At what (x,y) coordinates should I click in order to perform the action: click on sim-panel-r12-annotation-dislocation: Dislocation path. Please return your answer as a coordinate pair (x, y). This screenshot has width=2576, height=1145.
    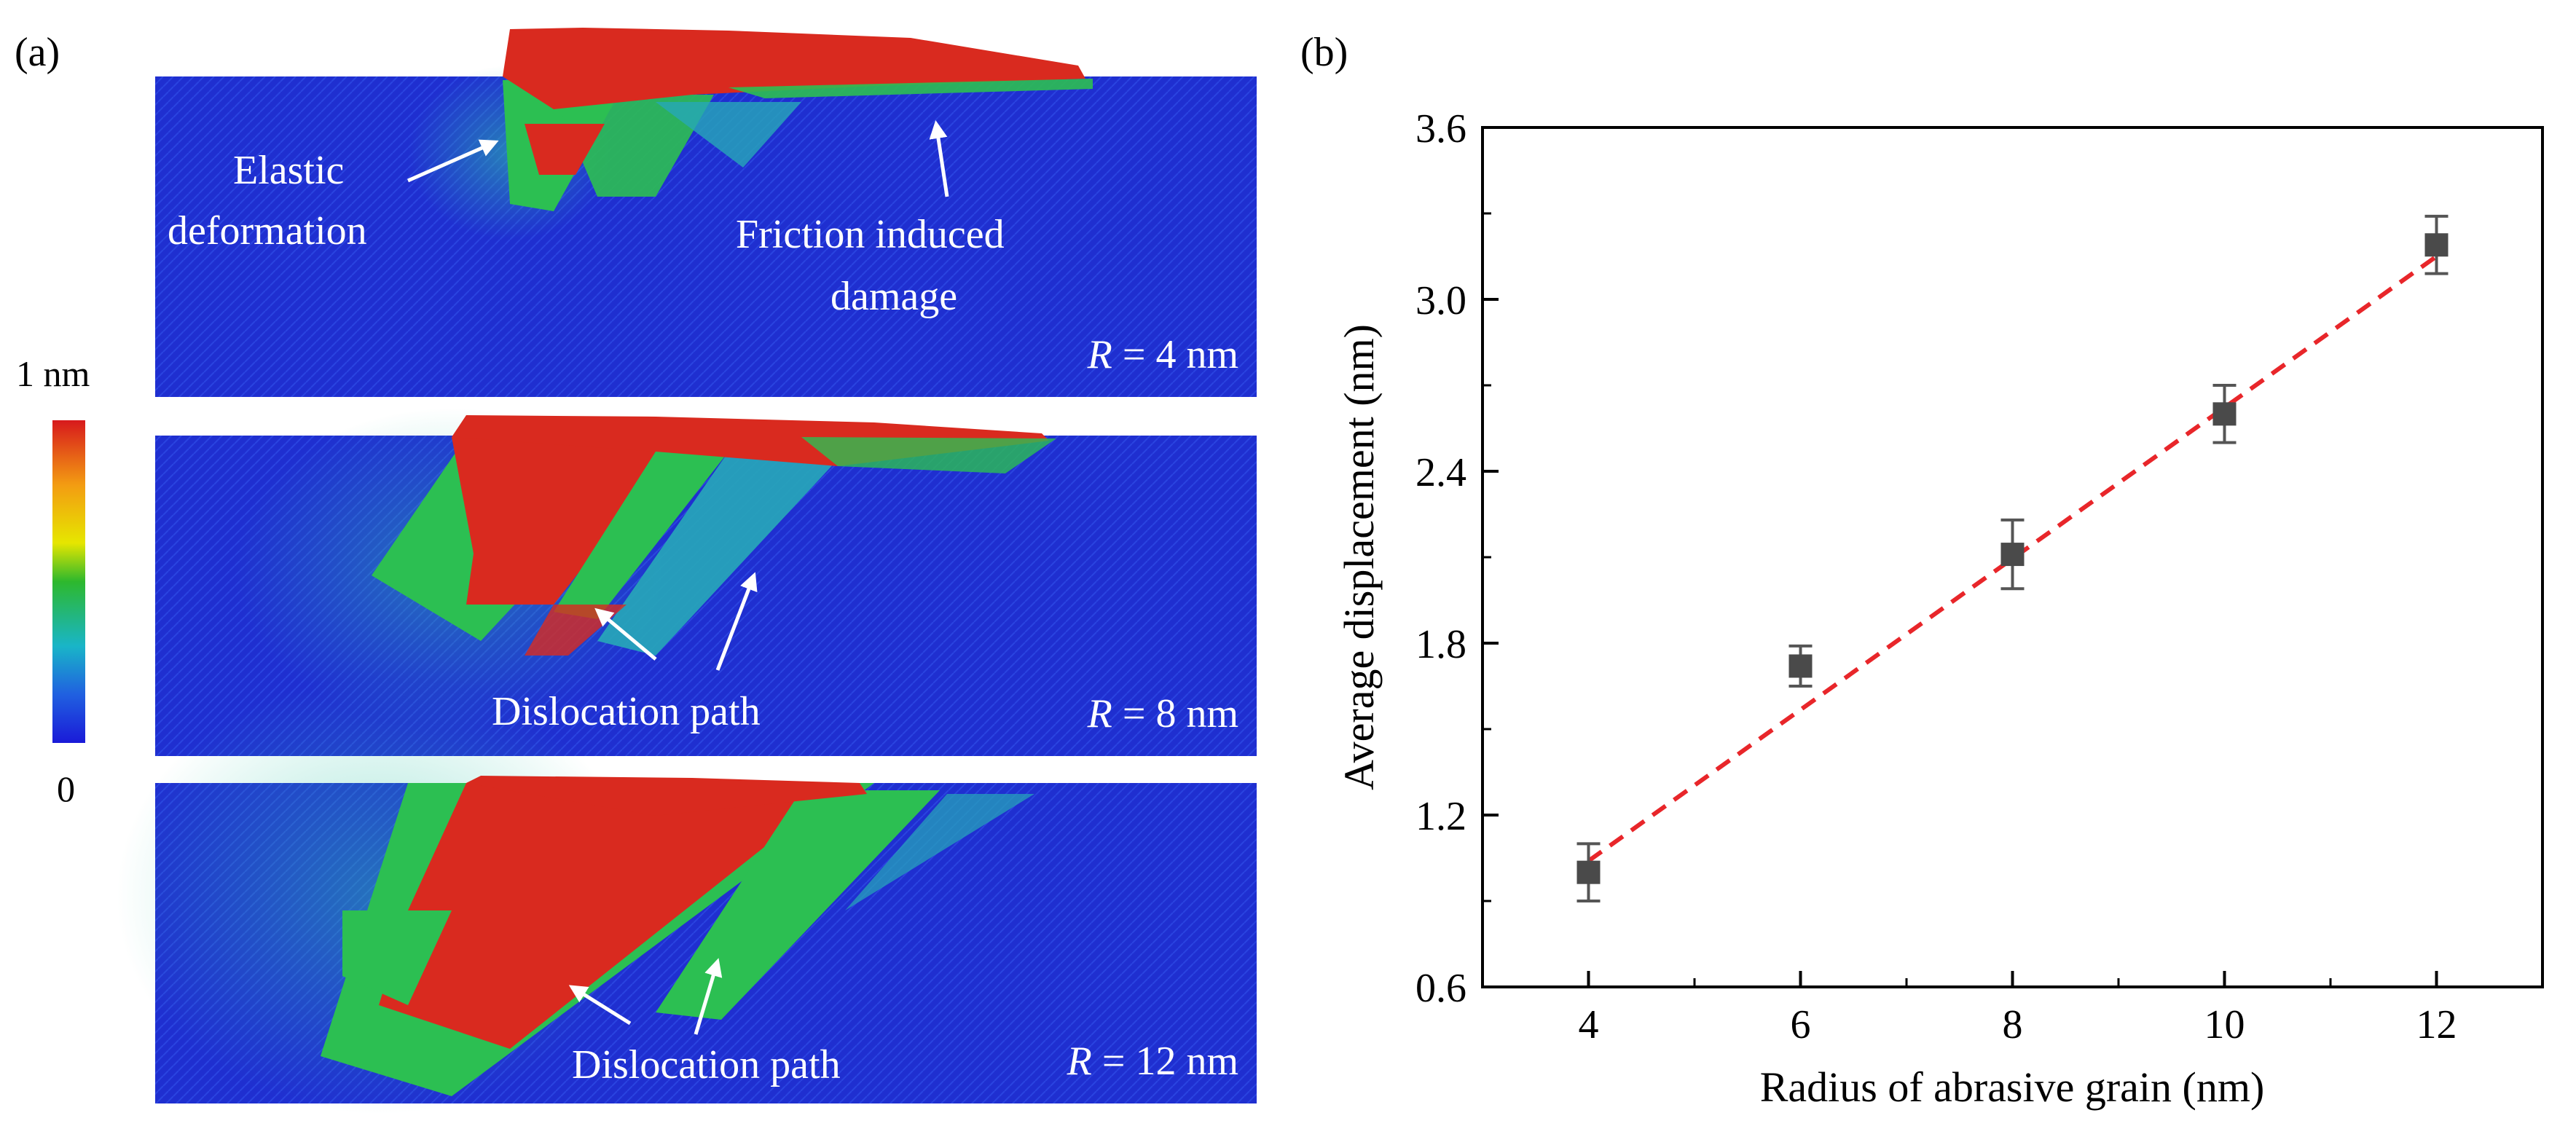
    Looking at the image, I should click on (706, 1064).